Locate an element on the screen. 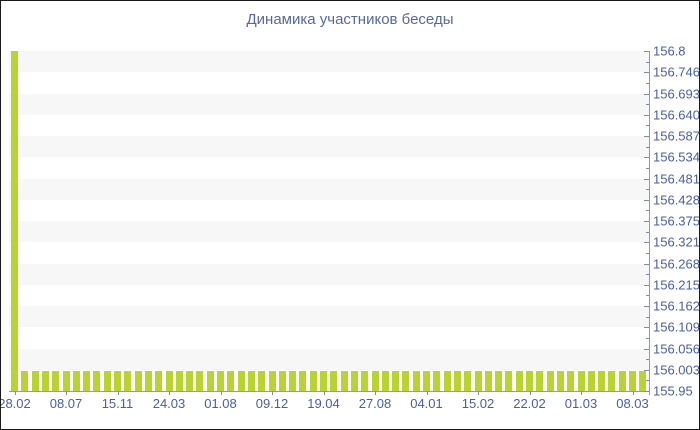 Image resolution: width=700 pixels, height=430 pixels. y-axis-tick-label: 156.746 is located at coordinates (676, 72).